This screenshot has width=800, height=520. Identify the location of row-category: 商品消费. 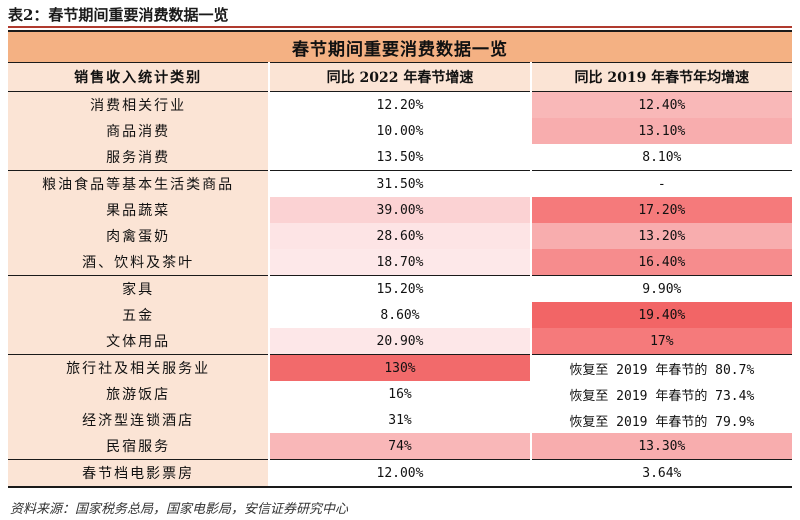
(139, 131).